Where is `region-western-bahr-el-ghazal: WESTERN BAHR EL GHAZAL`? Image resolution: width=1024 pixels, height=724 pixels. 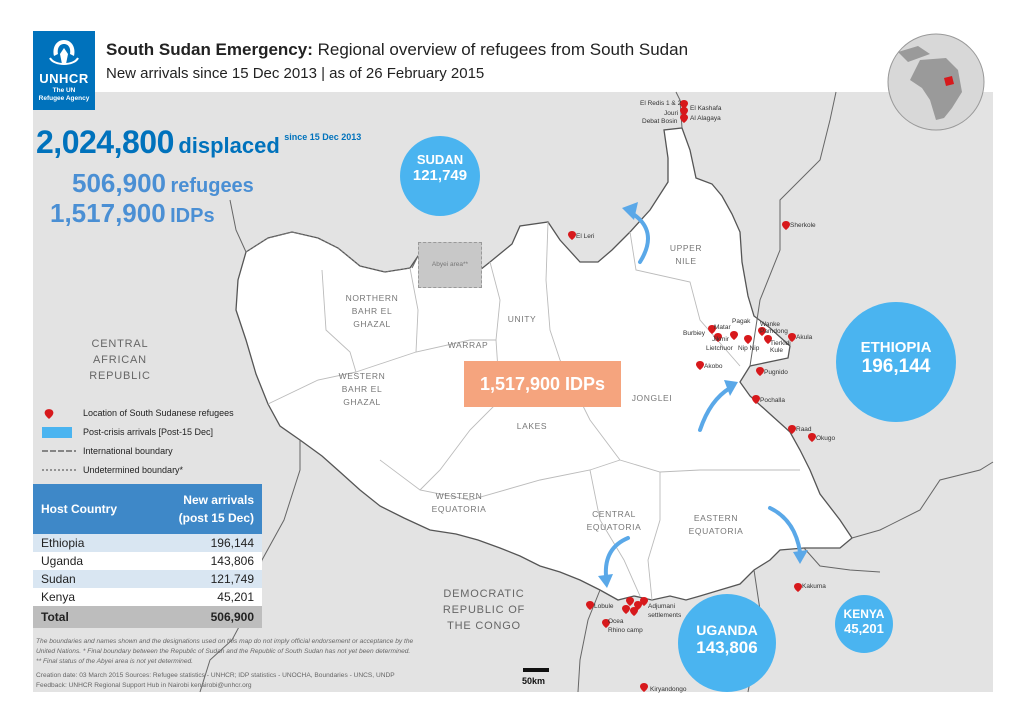
region-western-bahr-el-ghazal: WESTERN BAHR EL GHAZAL is located at coordinates (362, 389).